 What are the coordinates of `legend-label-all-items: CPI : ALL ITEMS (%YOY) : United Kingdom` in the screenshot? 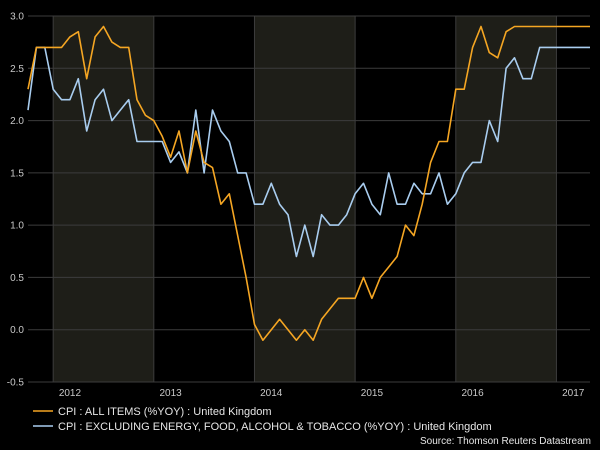 It's located at (165, 412).